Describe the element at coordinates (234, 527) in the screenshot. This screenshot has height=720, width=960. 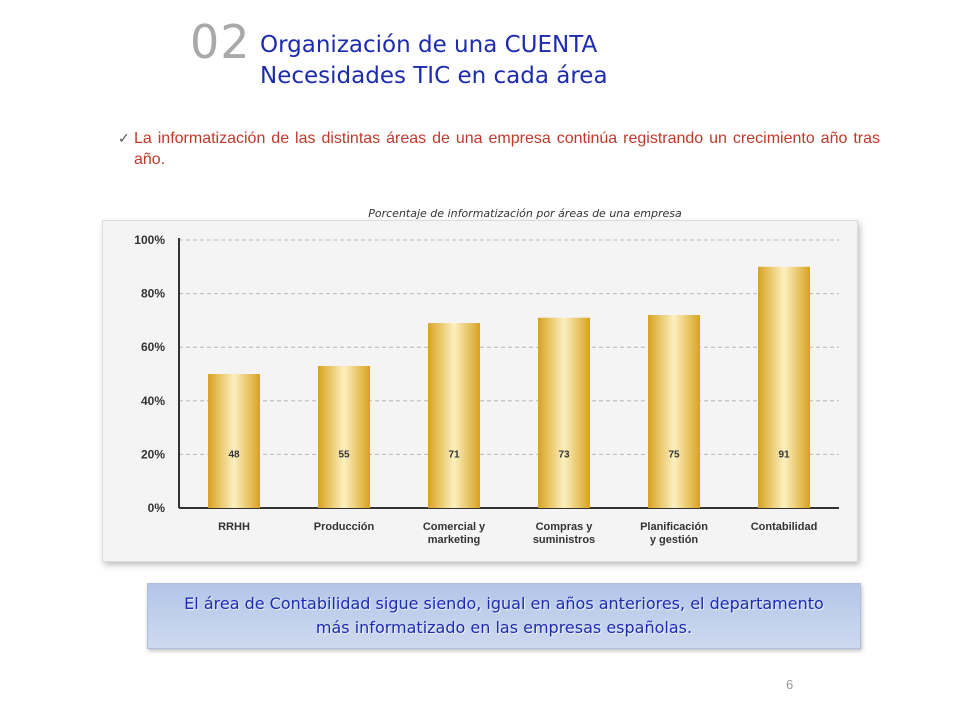
I see `x-tick-label: RRHH` at that location.